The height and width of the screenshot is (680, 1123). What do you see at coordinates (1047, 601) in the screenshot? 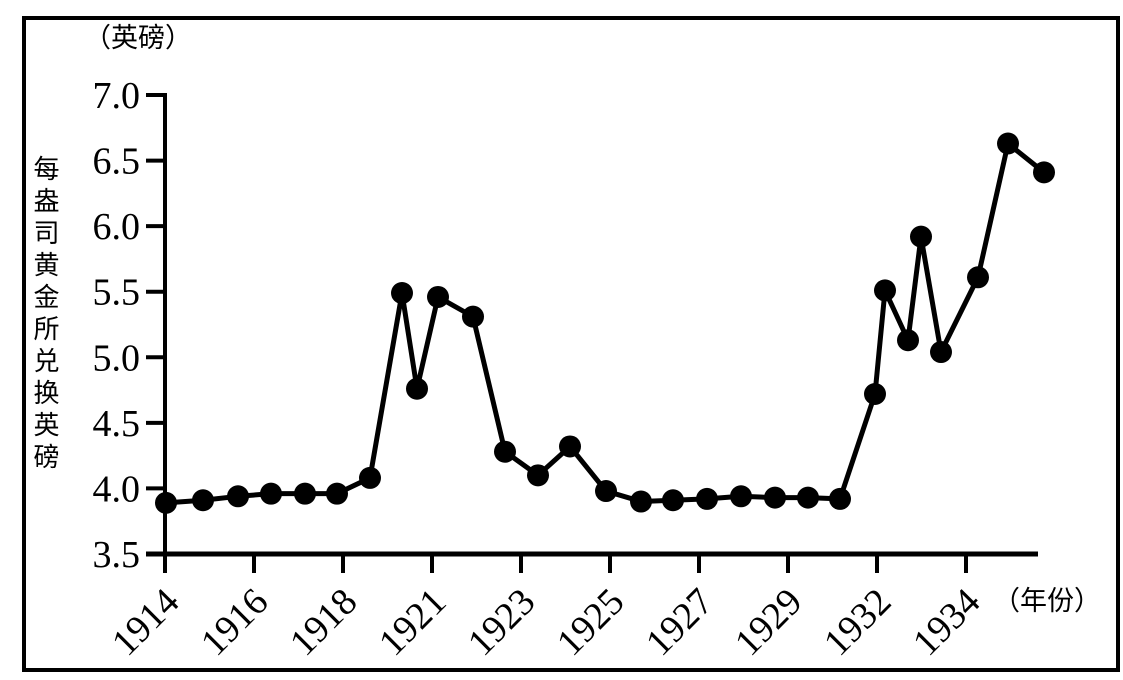
I see `x-axis-unit-label: （年份）` at bounding box center [1047, 601].